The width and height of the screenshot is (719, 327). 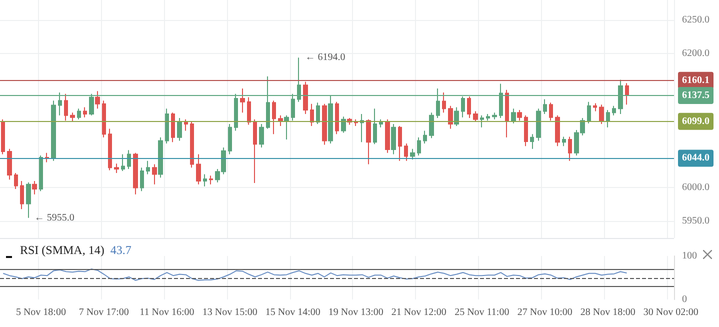 What do you see at coordinates (315, 274) in the screenshot?
I see `line-series` at bounding box center [315, 274].